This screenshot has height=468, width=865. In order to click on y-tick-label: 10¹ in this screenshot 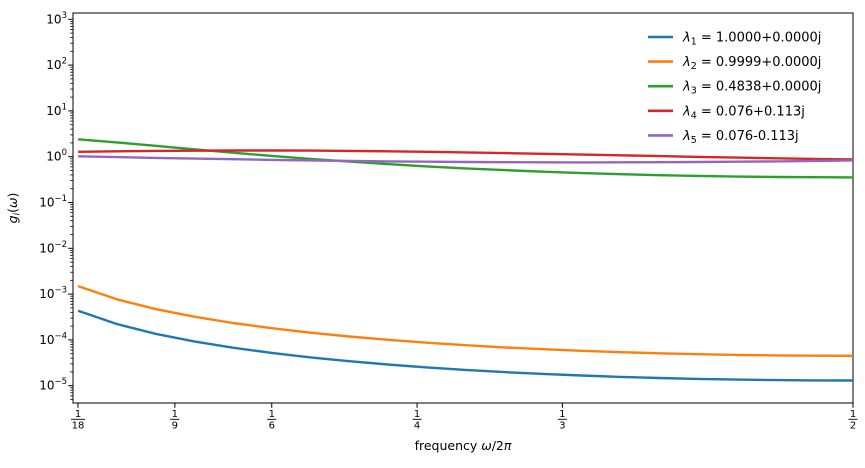, I will do `click(56, 110)`.